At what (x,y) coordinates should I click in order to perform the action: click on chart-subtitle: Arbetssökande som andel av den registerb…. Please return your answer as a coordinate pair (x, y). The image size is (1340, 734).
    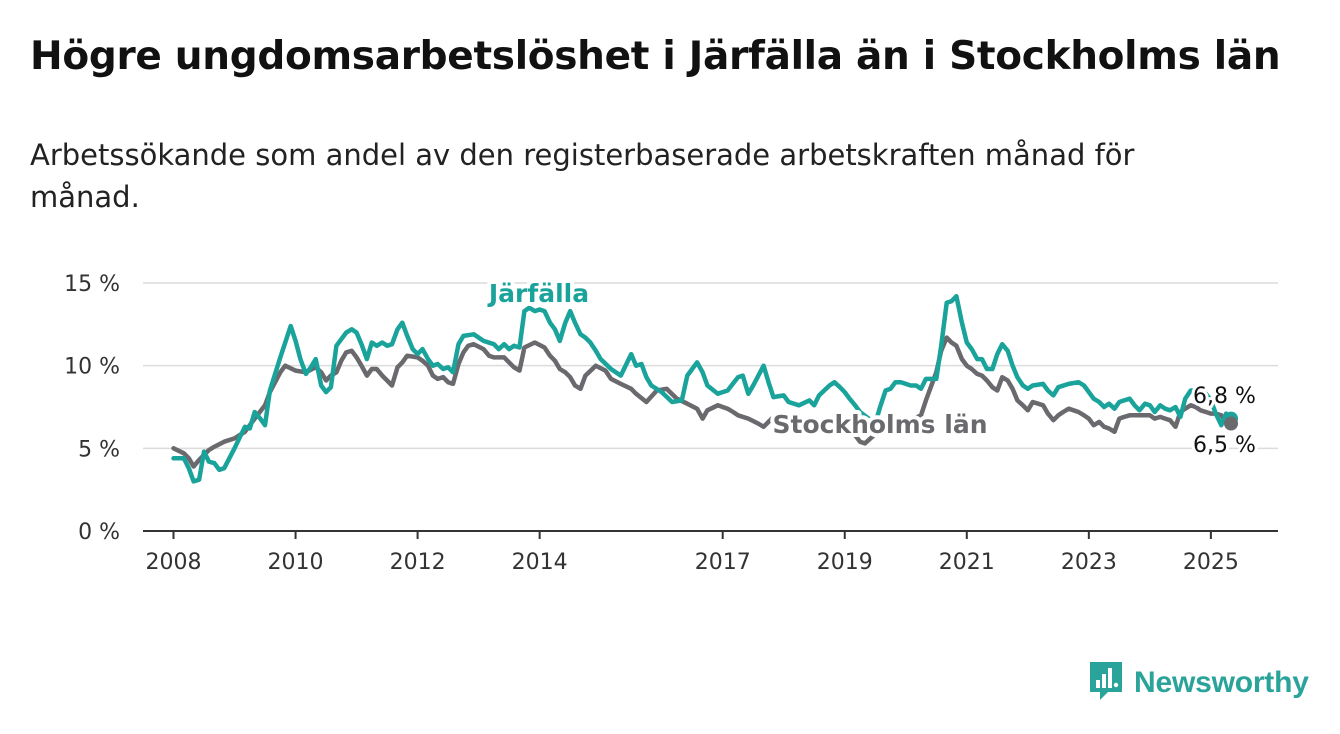
    Looking at the image, I should click on (582, 176).